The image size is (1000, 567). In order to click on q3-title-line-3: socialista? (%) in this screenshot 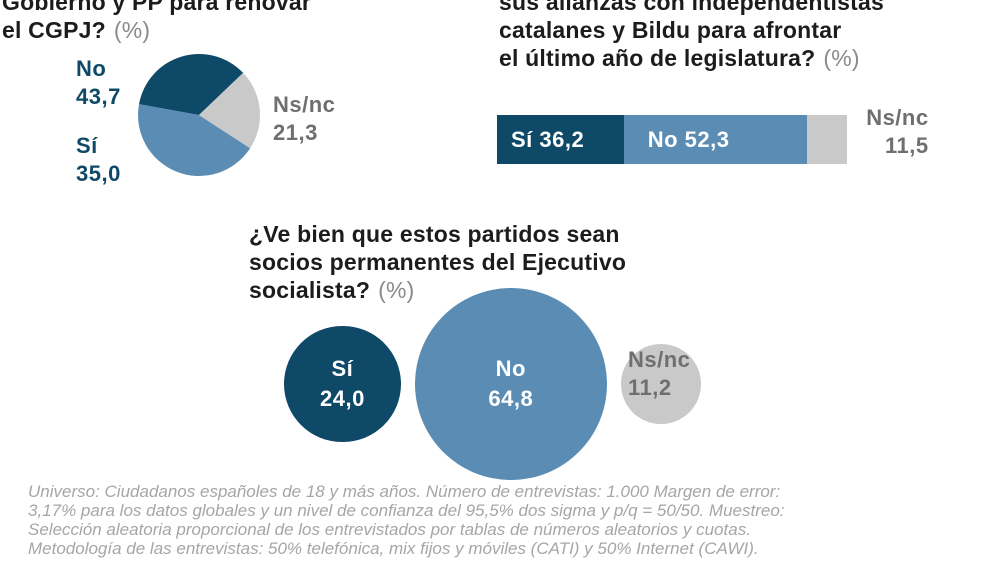, I will do `click(437, 290)`.